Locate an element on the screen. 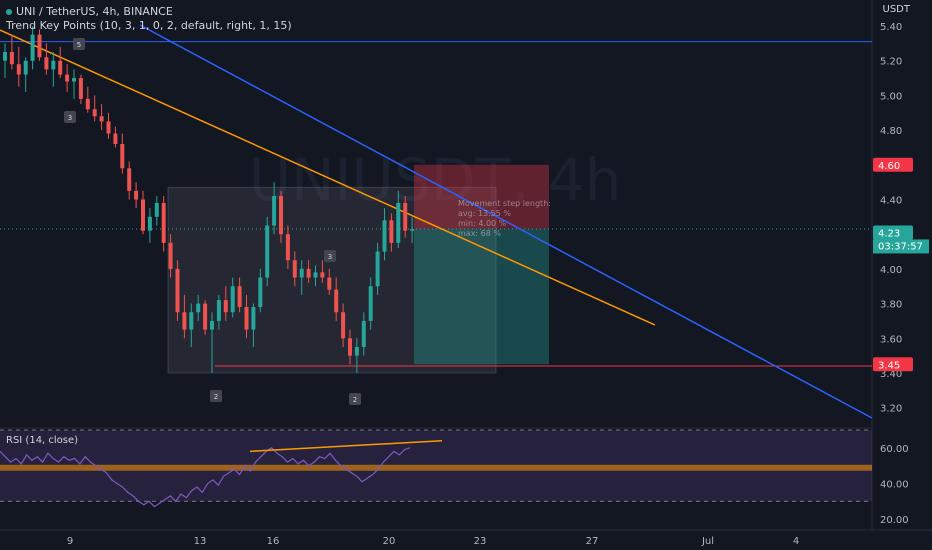 The image size is (932, 550). time-tick-label: 13 is located at coordinates (200, 541).